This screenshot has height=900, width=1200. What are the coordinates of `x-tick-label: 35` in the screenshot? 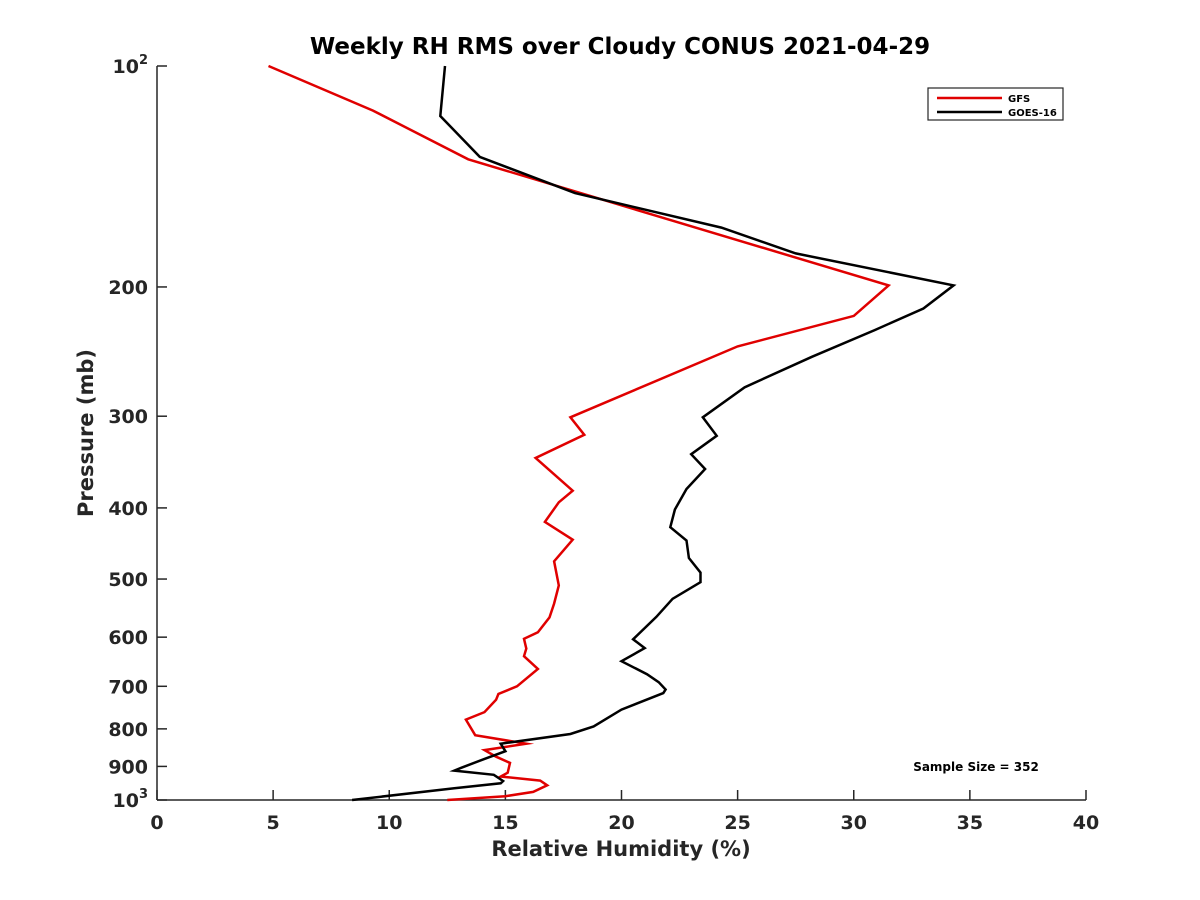 It's located at (970, 823).